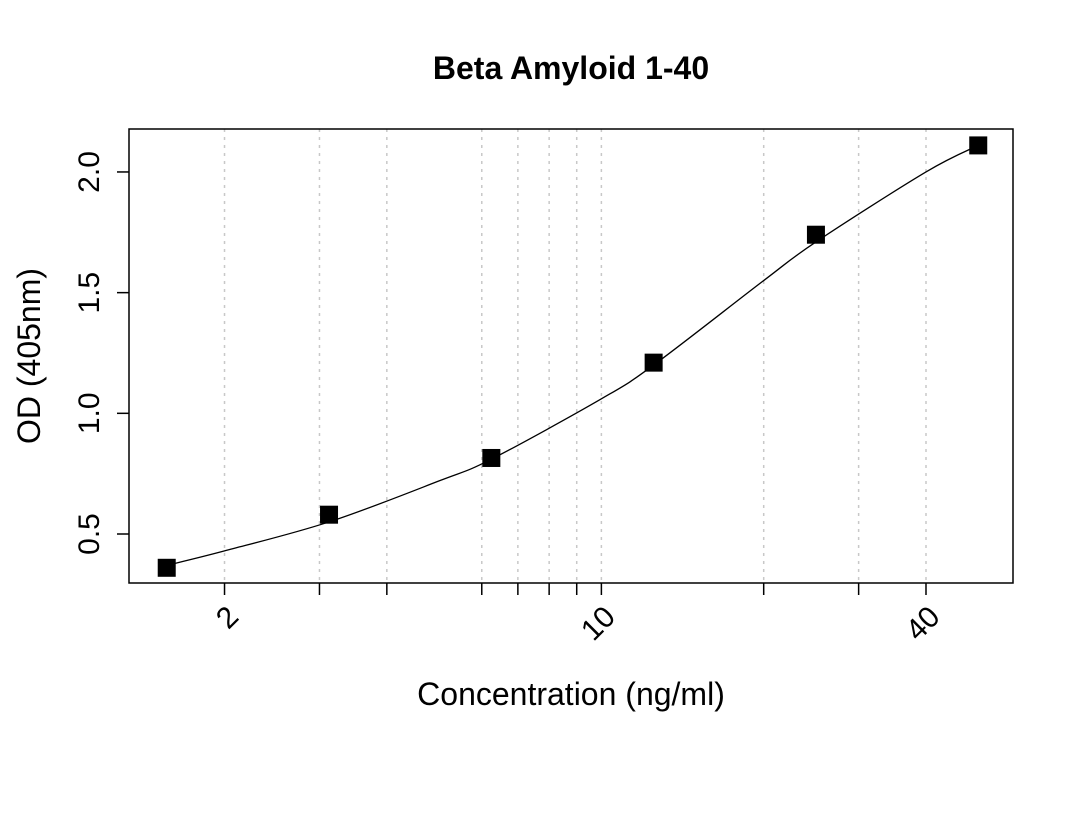  Describe the element at coordinates (29, 356) in the screenshot. I see `y-axis-label: OD (405nm)` at that location.